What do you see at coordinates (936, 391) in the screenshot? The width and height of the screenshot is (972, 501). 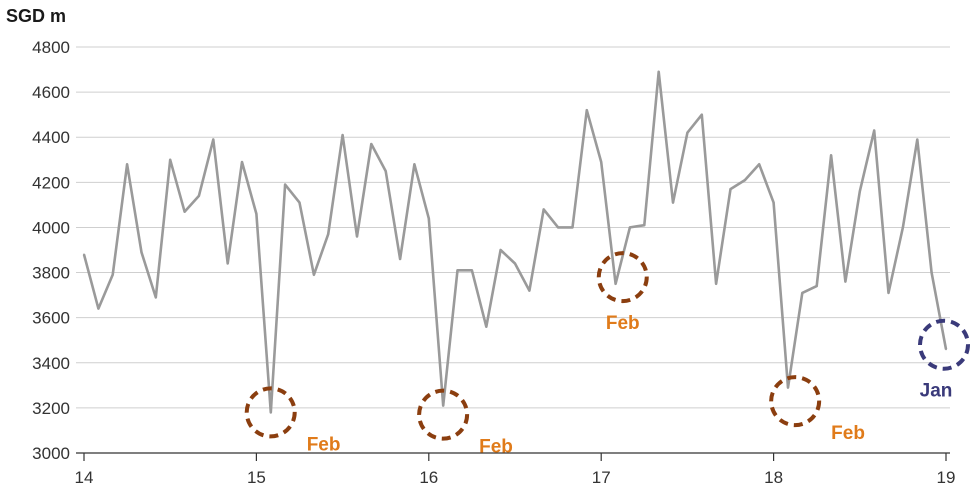 I see `annotation-label: Jan` at bounding box center [936, 391].